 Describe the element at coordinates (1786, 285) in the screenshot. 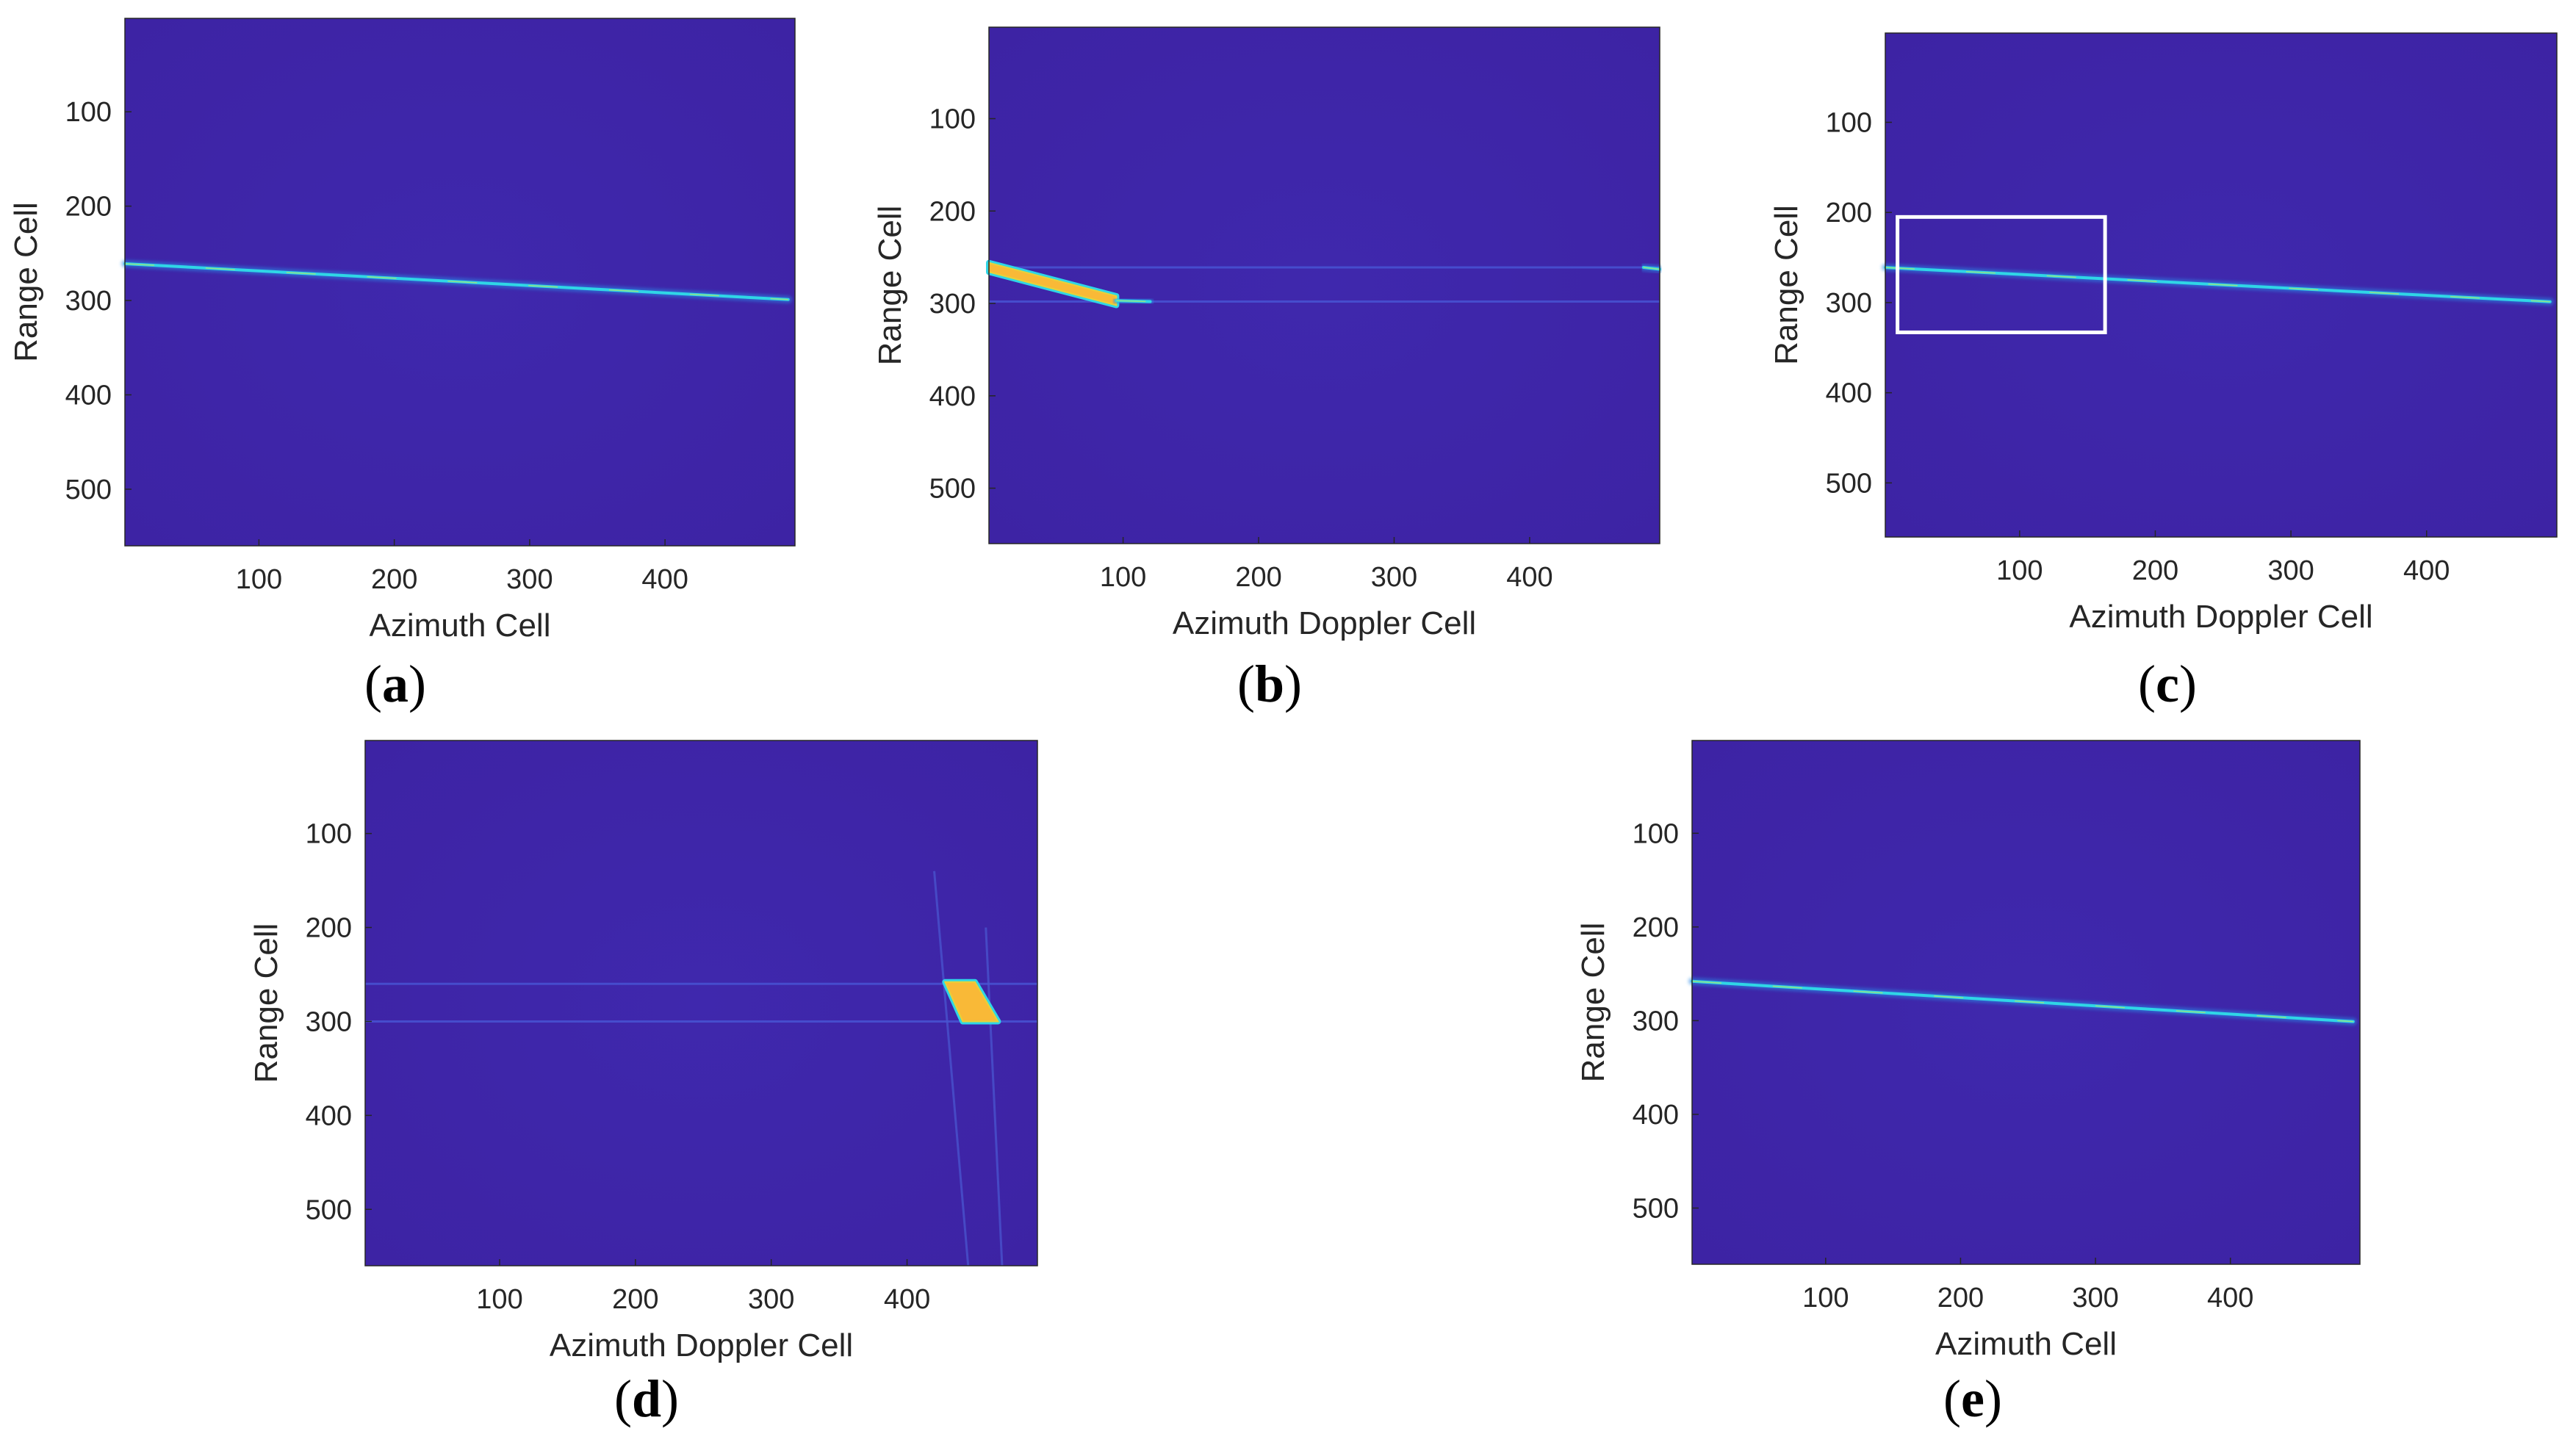

I see `ylabel-c: Range Cell` at that location.